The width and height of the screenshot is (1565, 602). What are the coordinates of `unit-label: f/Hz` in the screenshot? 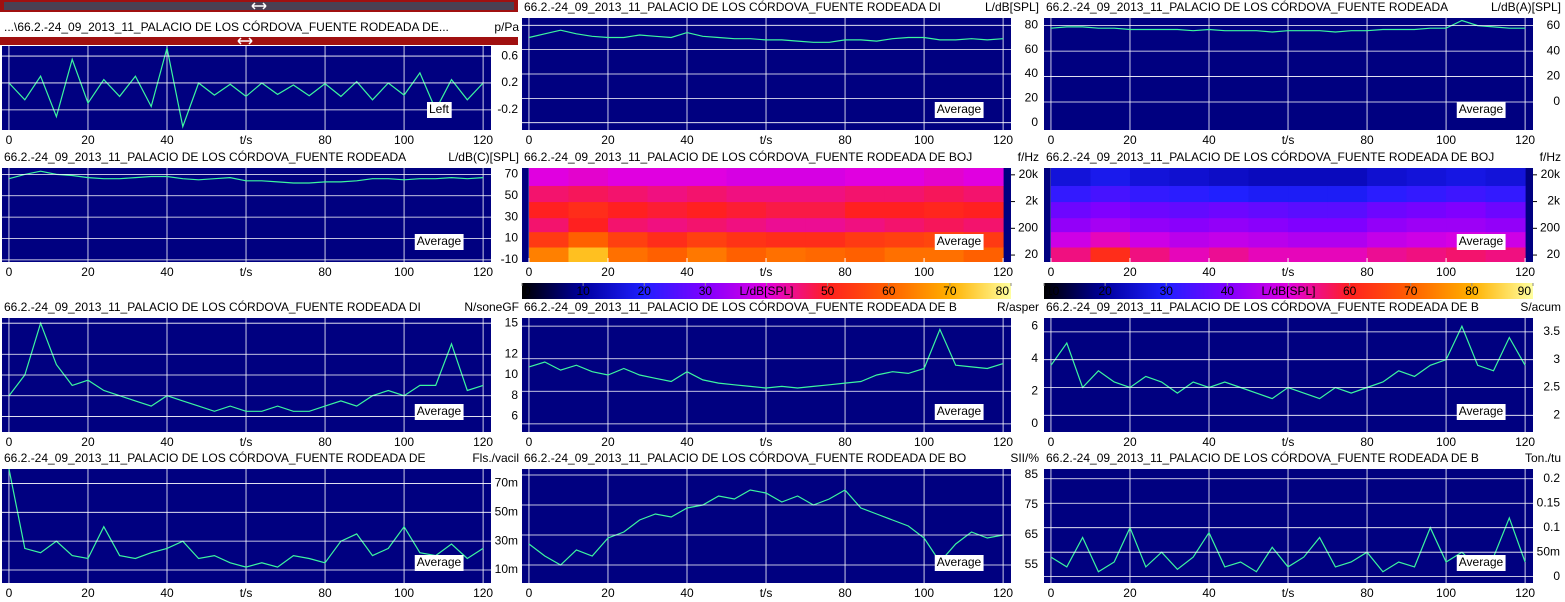 It's located at (1550, 157).